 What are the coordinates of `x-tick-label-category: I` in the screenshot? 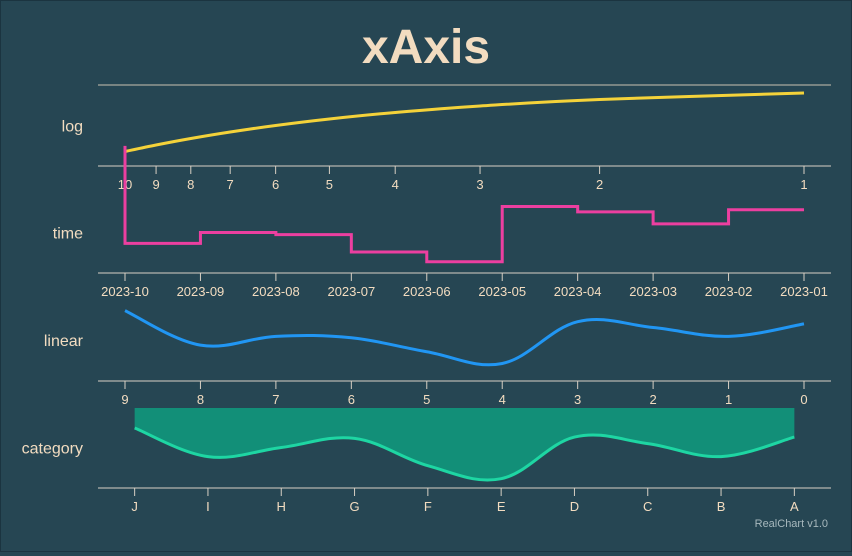 It's located at (208, 506).